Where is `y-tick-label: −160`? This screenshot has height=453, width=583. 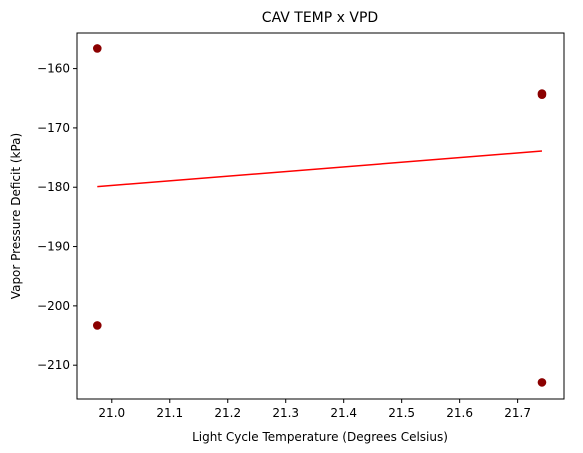 y-tick-label: −160 is located at coordinates (53, 69).